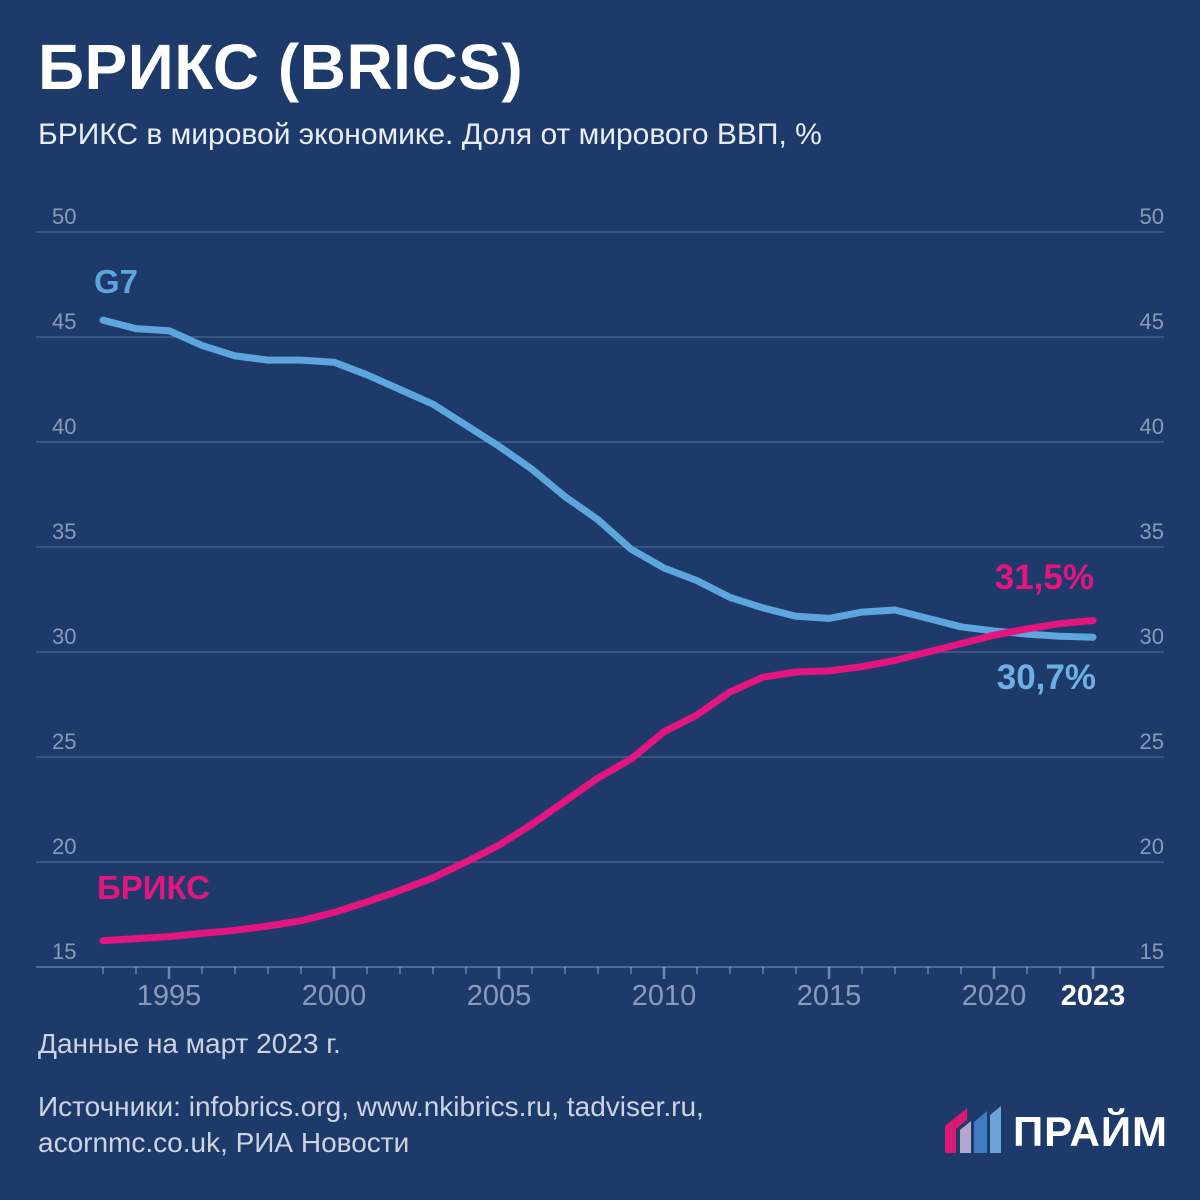 The height and width of the screenshot is (1200, 1200). Describe the element at coordinates (1046, 677) in the screenshot. I see `g7-end-value-label: 30,7%` at that location.